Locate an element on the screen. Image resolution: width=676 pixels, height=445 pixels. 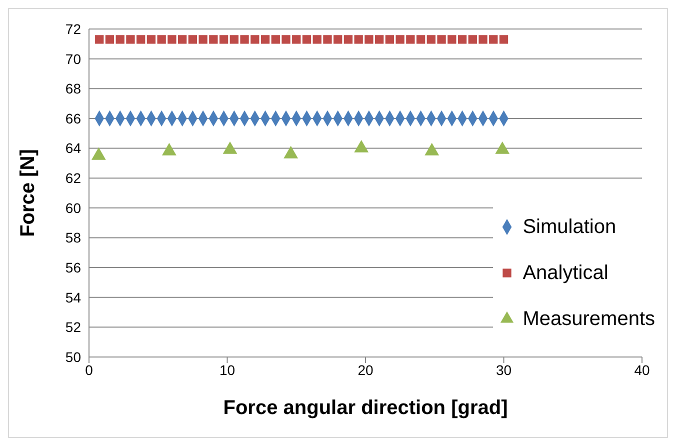
legend-label: Simulation is located at coordinates (569, 227).